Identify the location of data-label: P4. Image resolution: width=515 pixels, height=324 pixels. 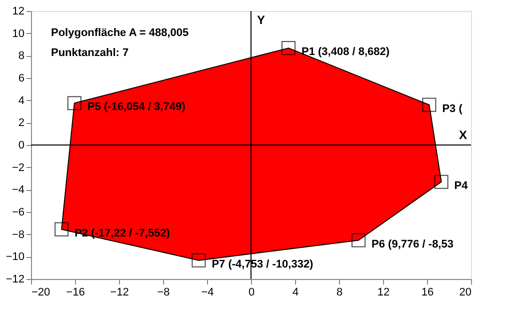
(461, 186).